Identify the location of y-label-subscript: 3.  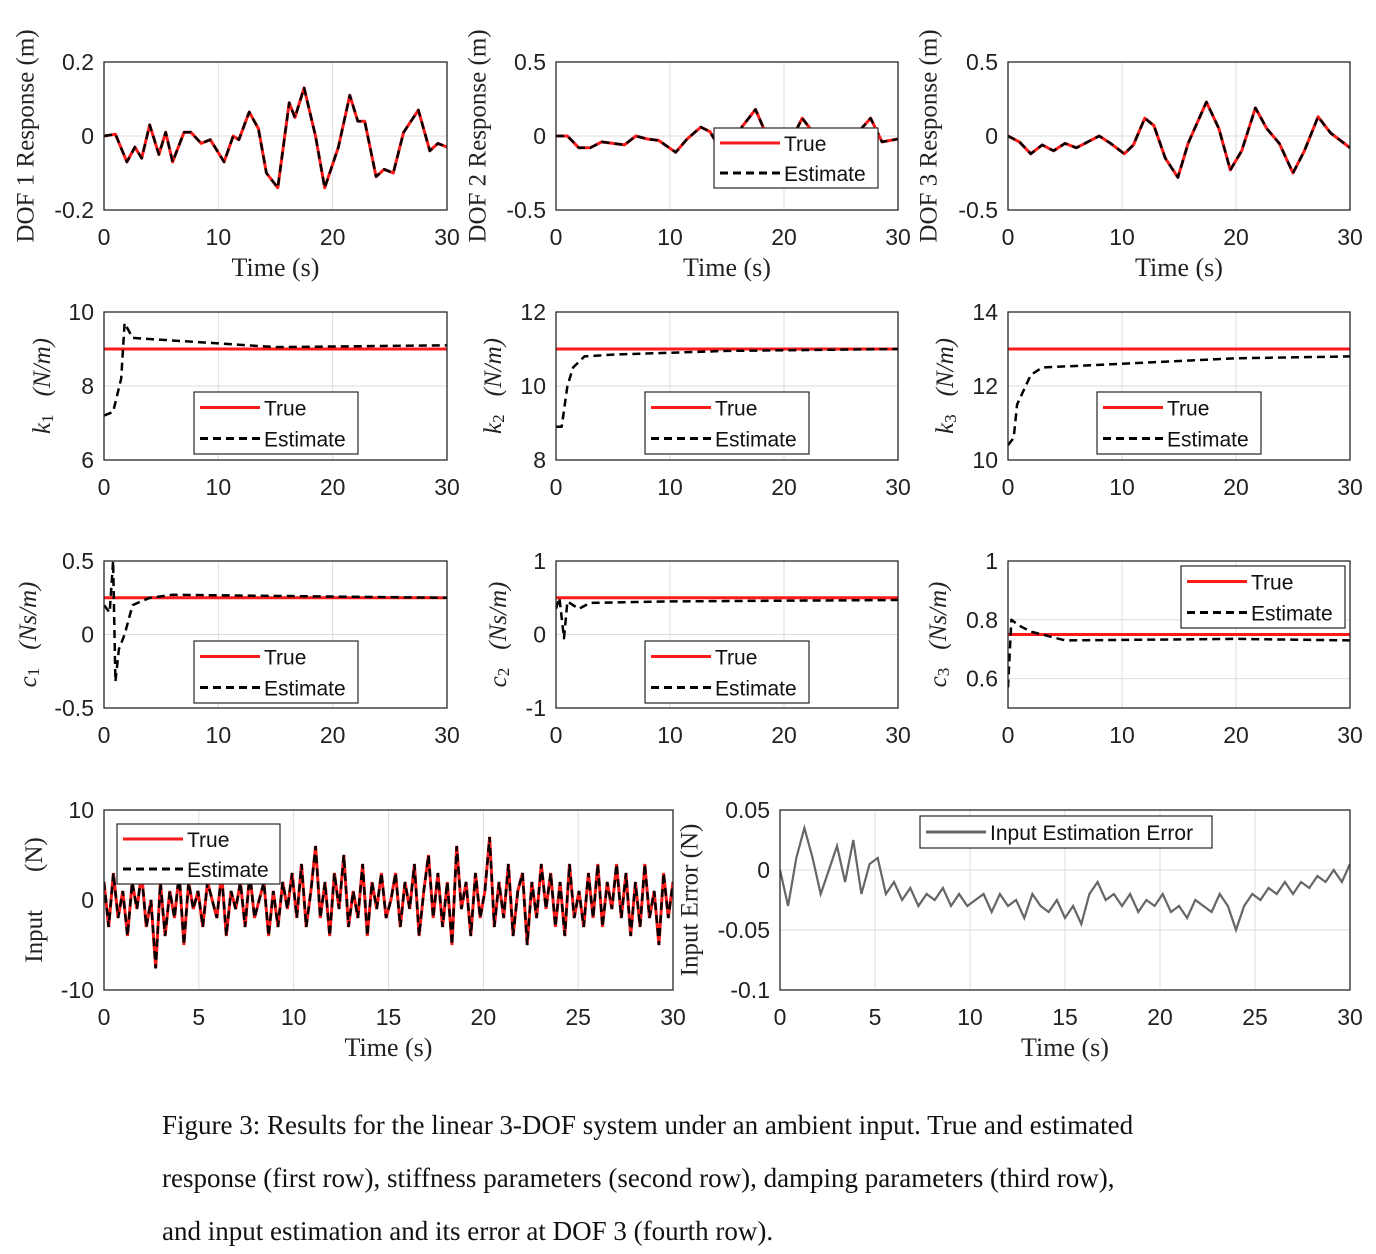
(943, 672).